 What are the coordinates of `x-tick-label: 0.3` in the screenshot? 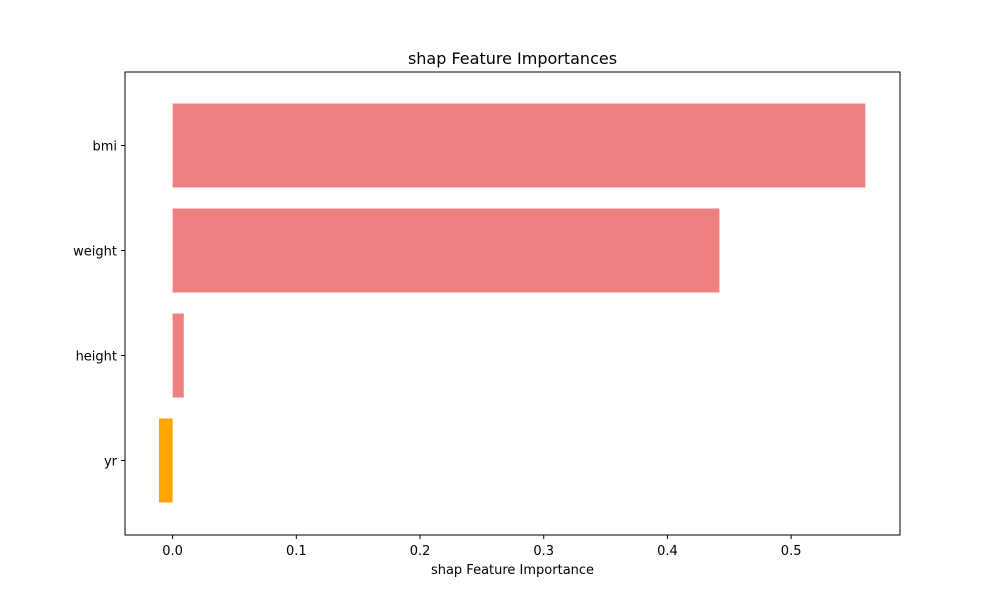 It's located at (543, 551).